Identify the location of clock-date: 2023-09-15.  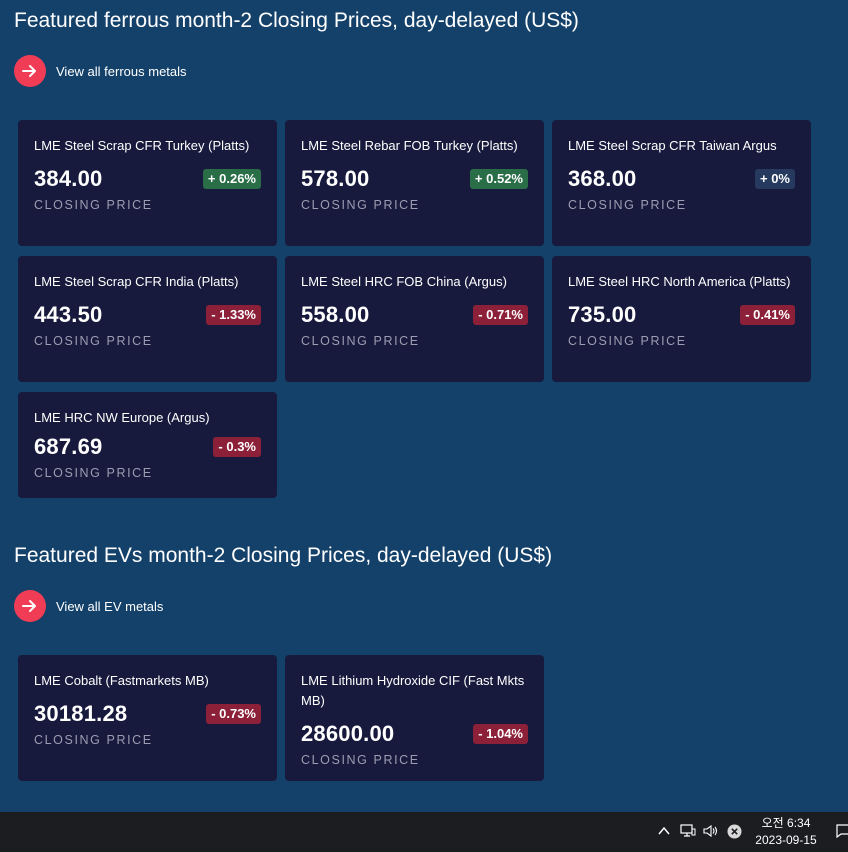
(786, 840).